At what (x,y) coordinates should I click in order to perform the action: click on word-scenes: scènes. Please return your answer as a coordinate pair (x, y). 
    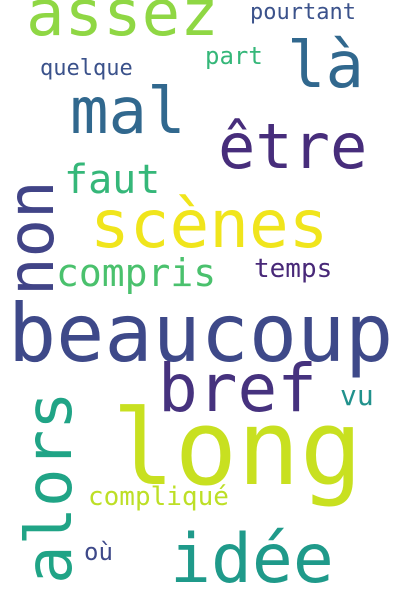
    Looking at the image, I should click on (209, 225).